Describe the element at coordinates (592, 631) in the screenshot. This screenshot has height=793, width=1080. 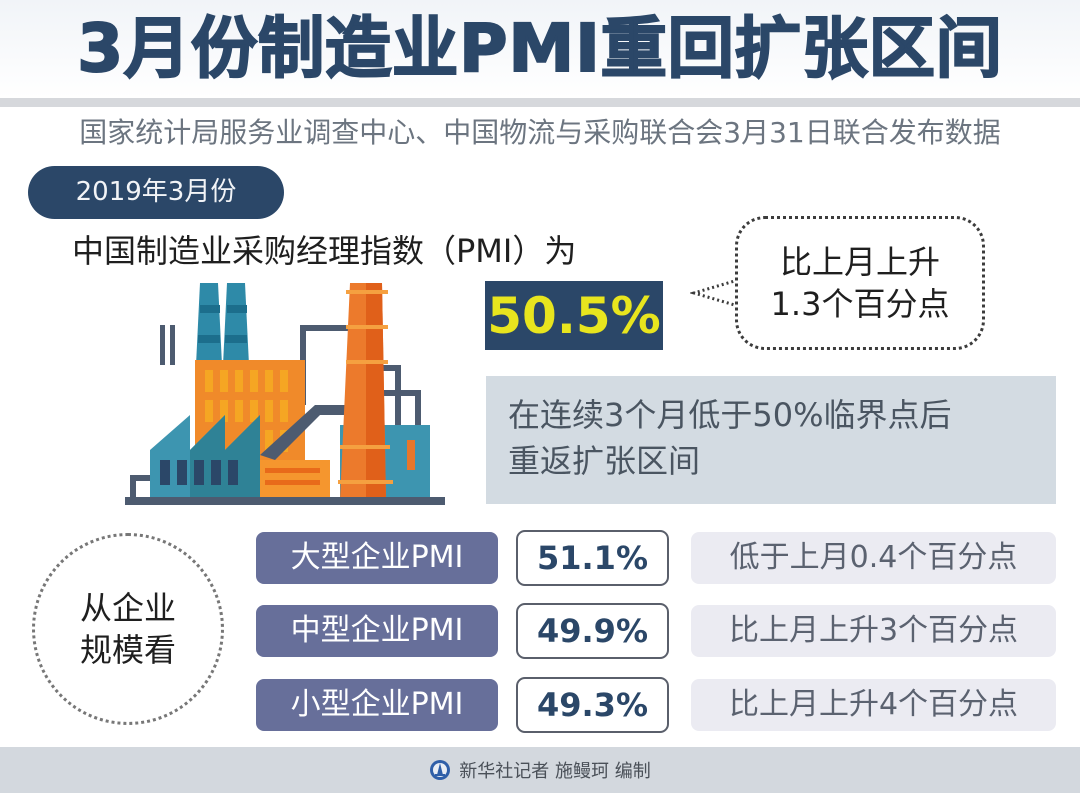
I see `row-value: 49.9%` at that location.